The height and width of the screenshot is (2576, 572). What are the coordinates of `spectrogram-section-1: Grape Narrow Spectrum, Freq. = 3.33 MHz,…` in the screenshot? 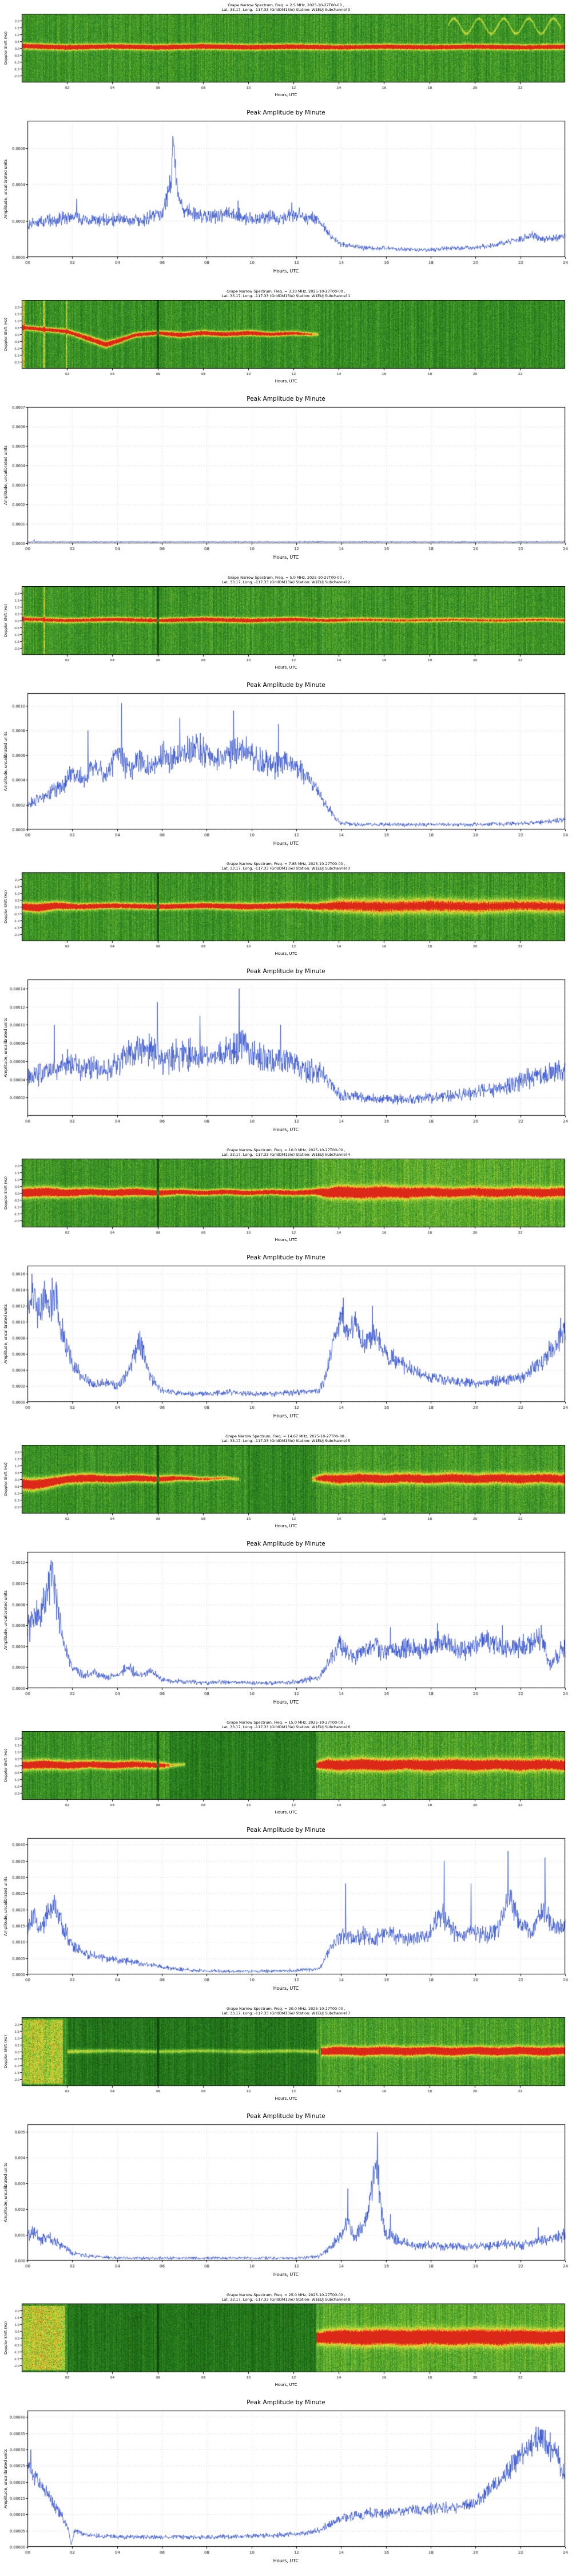 It's located at (286, 339).